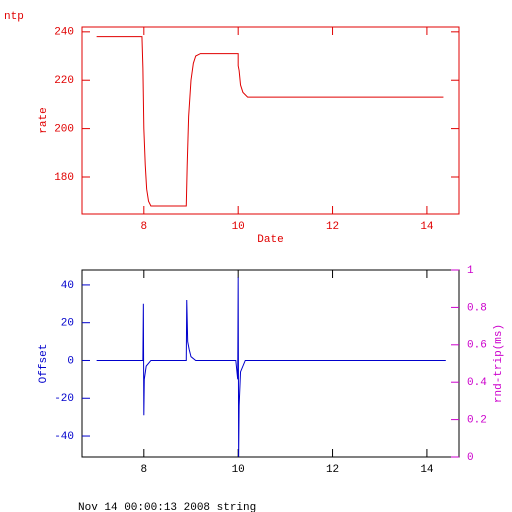 The height and width of the screenshot is (512, 512). Describe the element at coordinates (167, 507) in the screenshot. I see `footer: Nov 14 00:00:13 2008 string` at that location.